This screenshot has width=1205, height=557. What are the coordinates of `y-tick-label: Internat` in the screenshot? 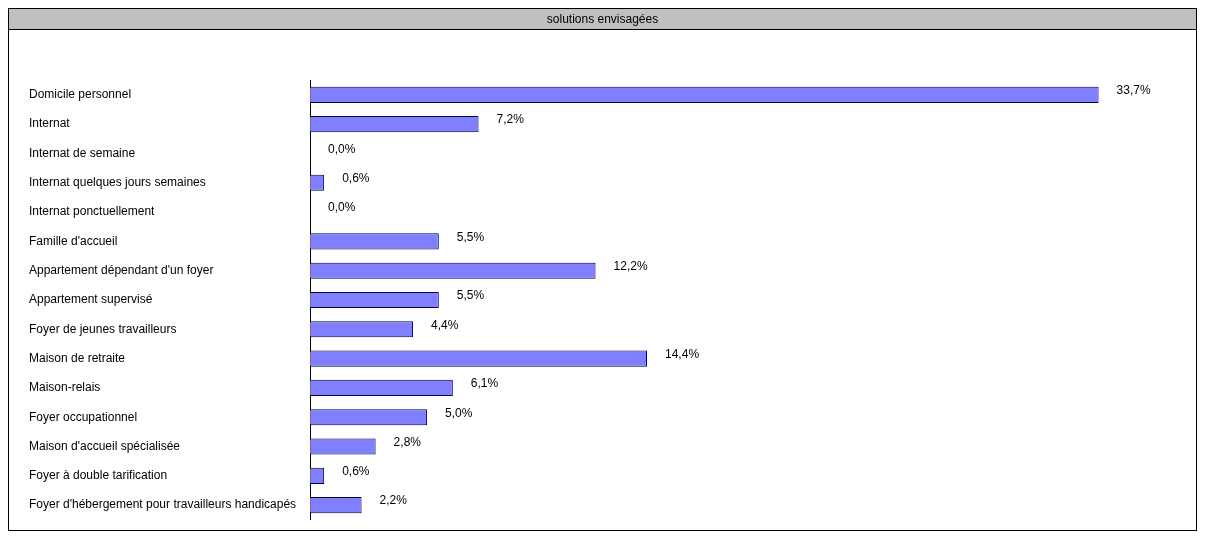 It's located at (50, 123).